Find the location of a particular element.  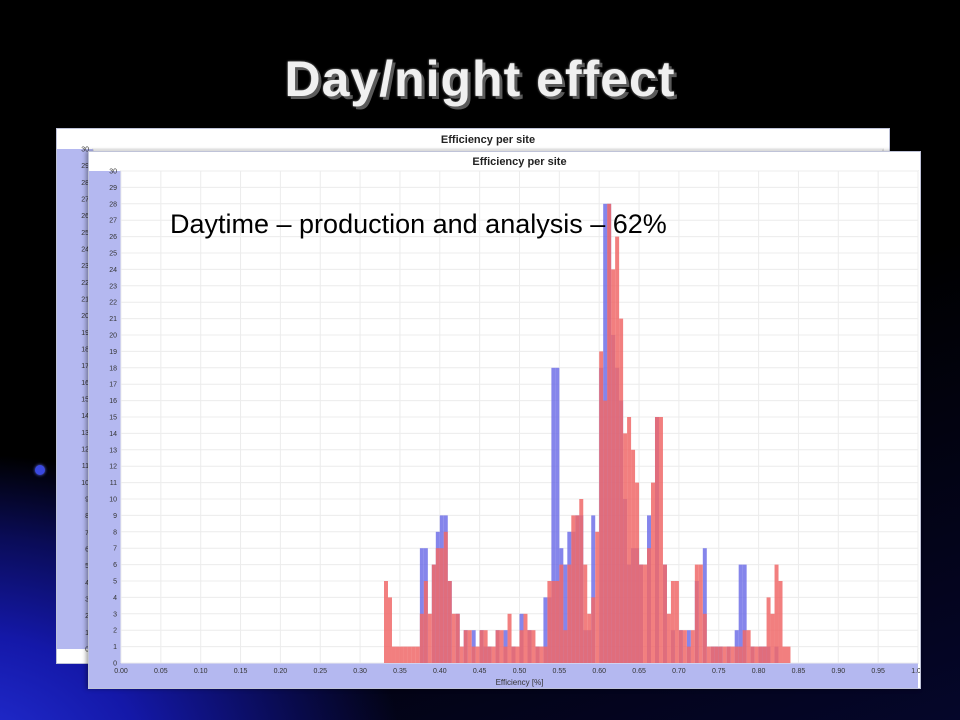

x-tick-label: 0.85 is located at coordinates (799, 671).